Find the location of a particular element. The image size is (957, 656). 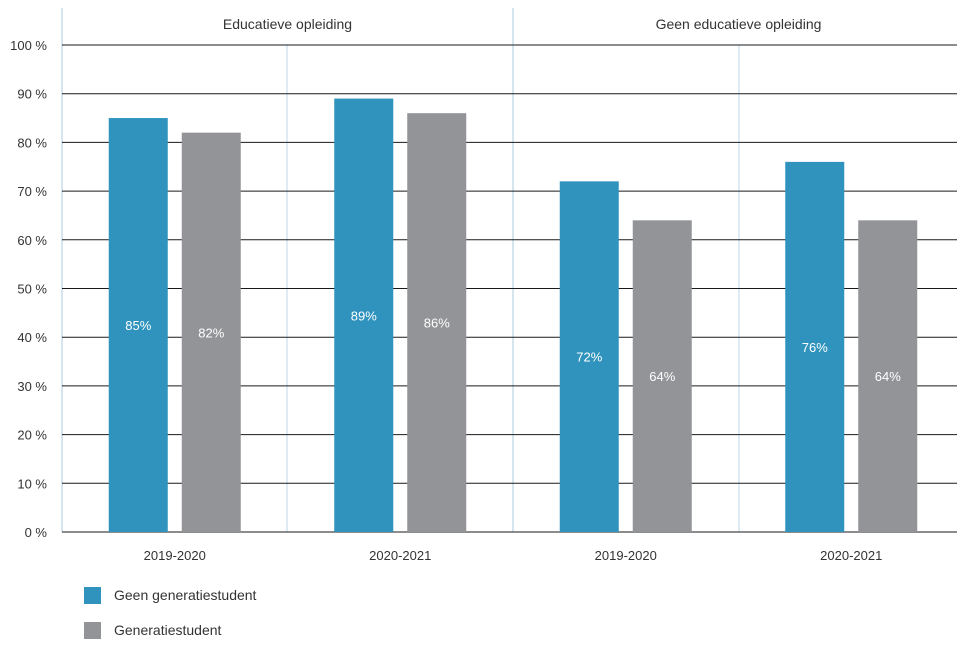

legend-item-generatiestudent: Generatiestudent is located at coordinates (170, 630).